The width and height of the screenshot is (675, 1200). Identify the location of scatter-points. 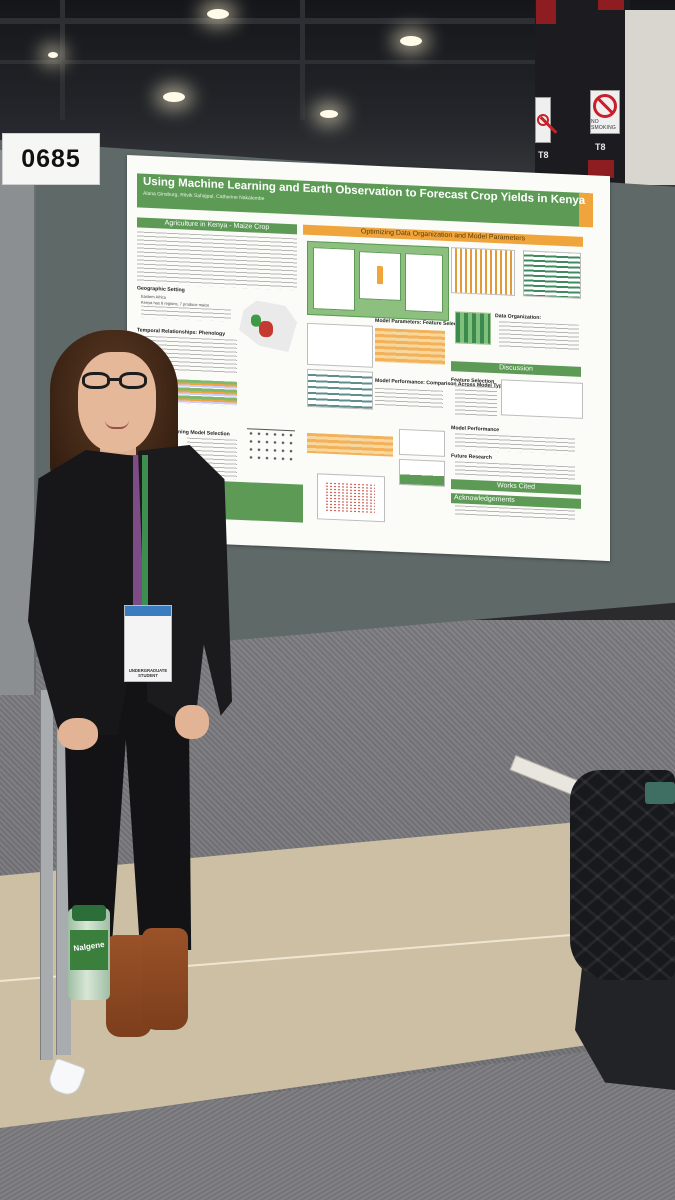
(350, 497).